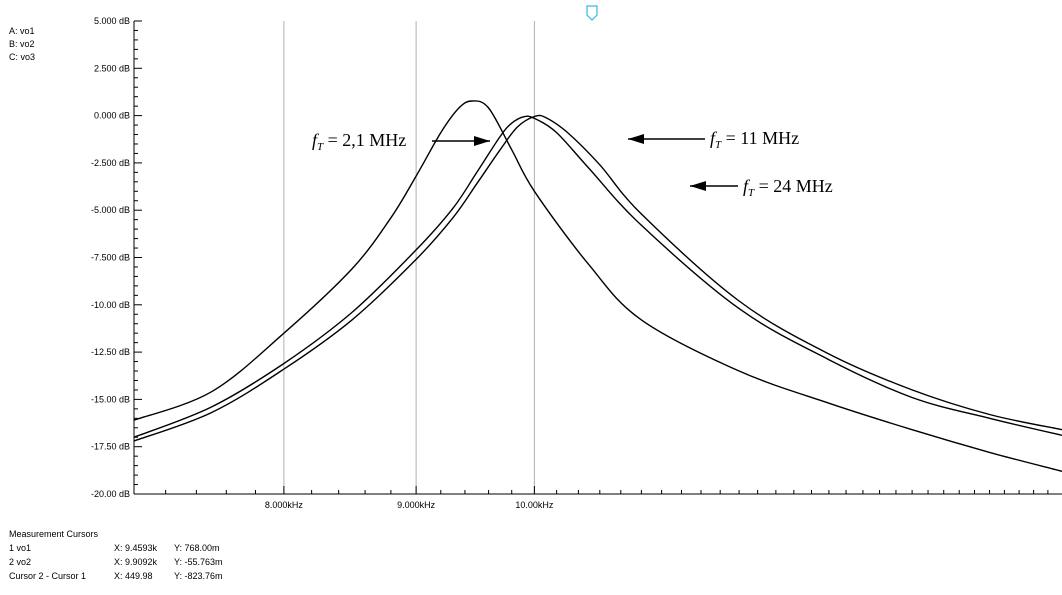 This screenshot has height=595, width=1062. I want to click on x-axis-ticks: 8.000kHz 9.000kHz 10.00kHz, so click(607, 498).